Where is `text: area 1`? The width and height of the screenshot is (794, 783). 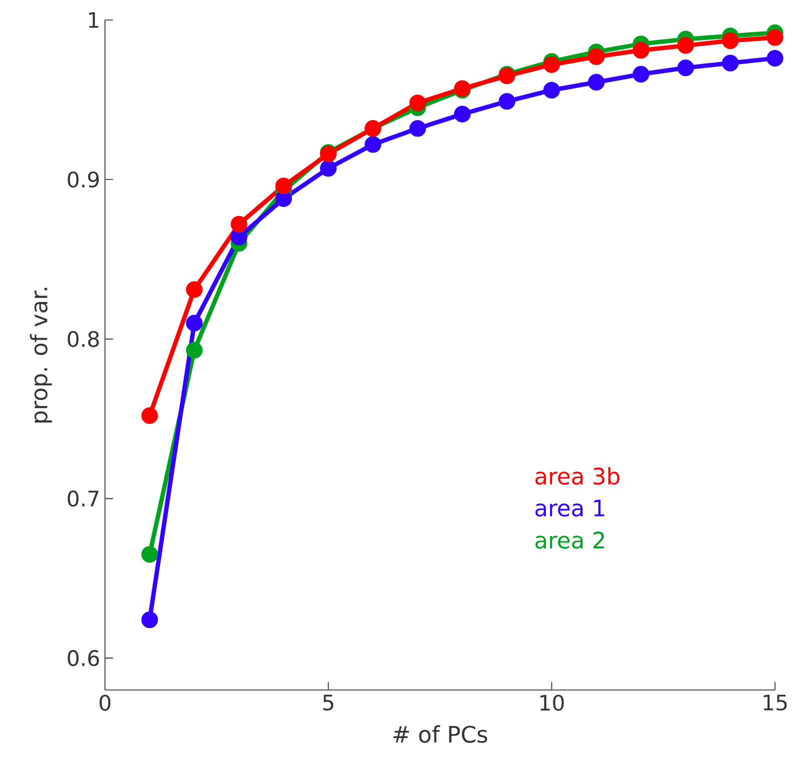 text: area 1 is located at coordinates (569, 508).